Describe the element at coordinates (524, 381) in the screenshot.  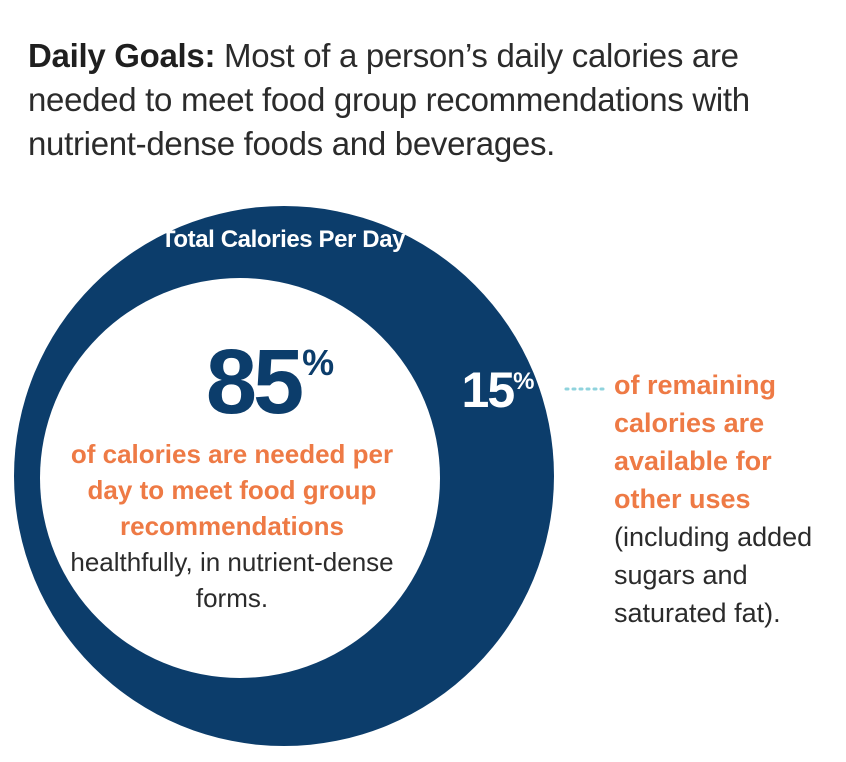
I see `side-stat-unit: %` at that location.